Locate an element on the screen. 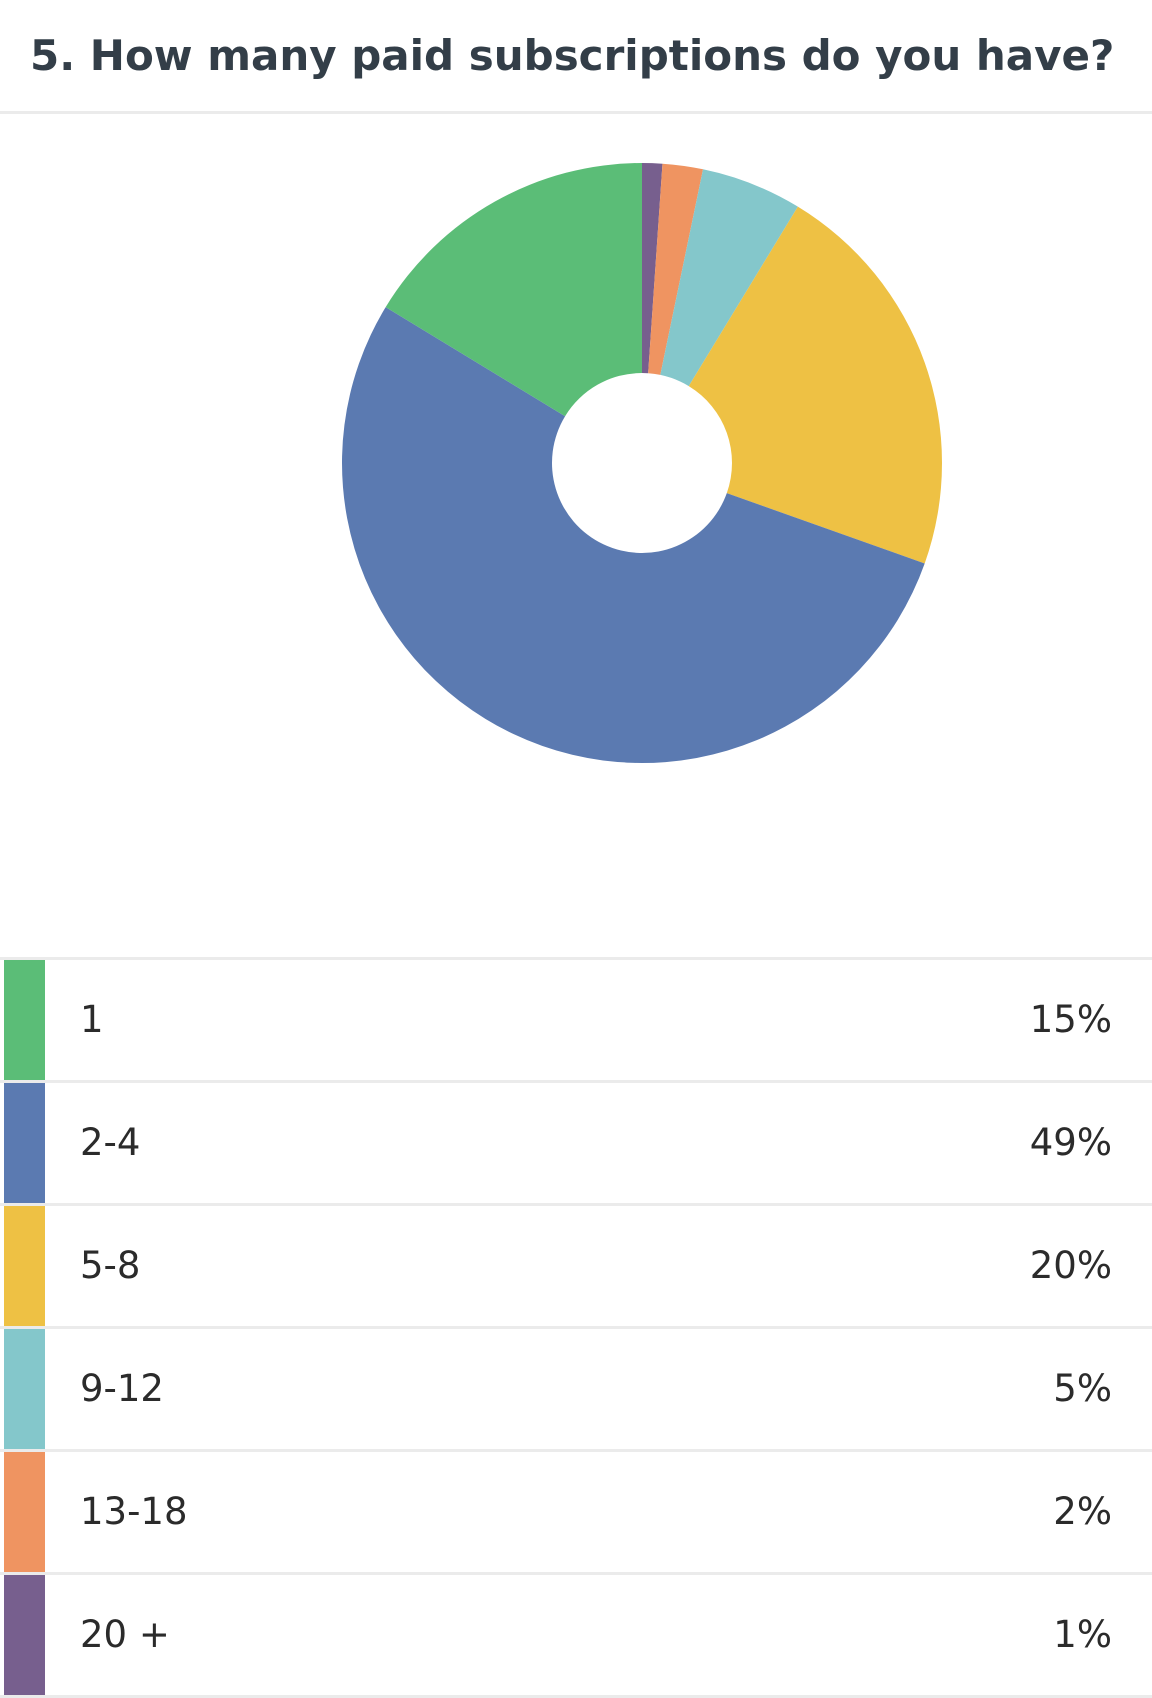 The width and height of the screenshot is (1152, 1698). legend-label: 9-12 is located at coordinates (122, 1388).